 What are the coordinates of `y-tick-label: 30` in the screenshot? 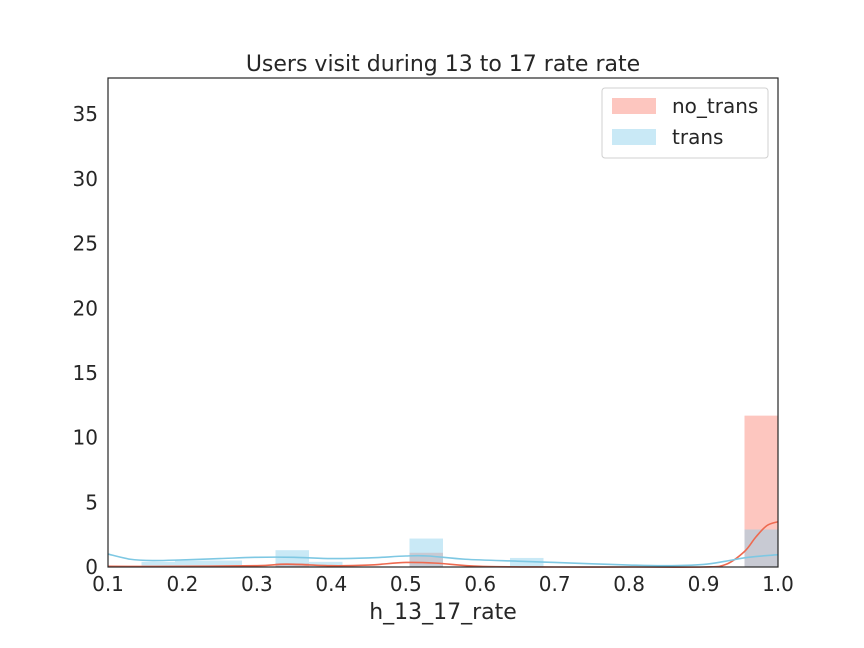 It's located at (85, 179).